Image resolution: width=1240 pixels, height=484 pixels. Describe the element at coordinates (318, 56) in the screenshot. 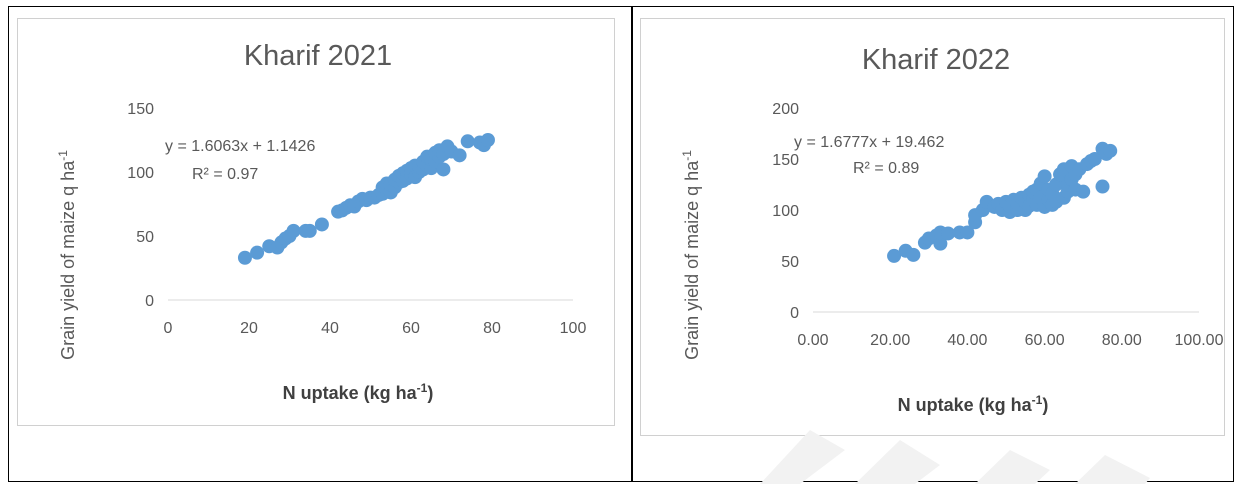

I see `chart-title: Kharif 2021` at that location.